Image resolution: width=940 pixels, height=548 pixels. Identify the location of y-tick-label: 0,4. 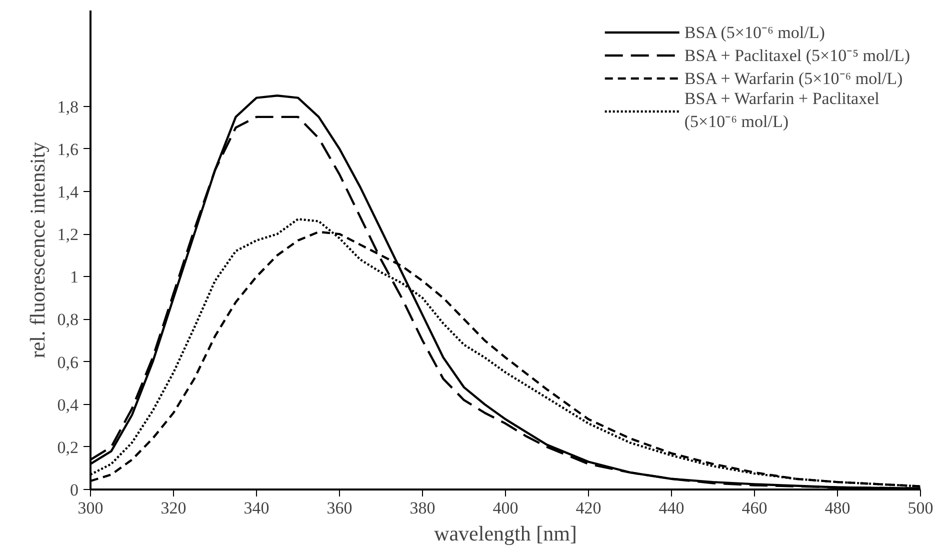
(68, 404).